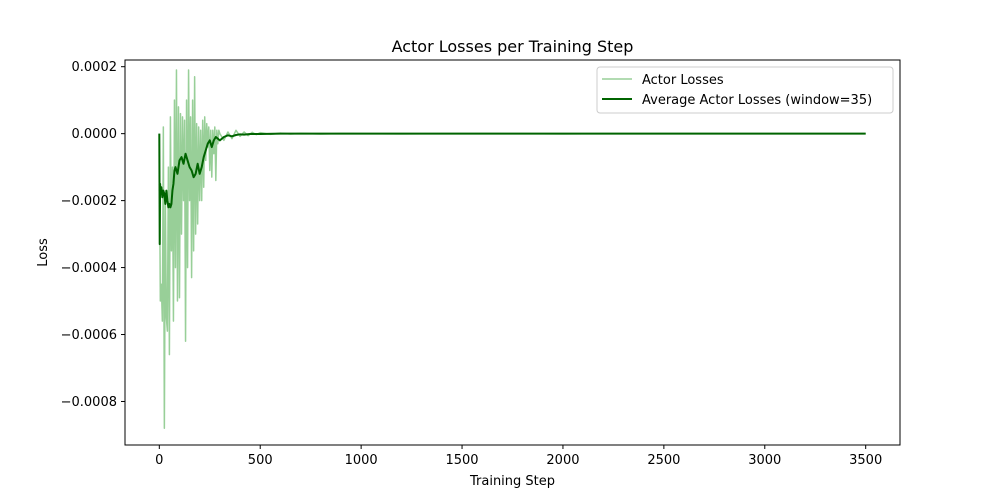 The image size is (1000, 500). I want to click on x-tick-label: 1500, so click(461, 460).